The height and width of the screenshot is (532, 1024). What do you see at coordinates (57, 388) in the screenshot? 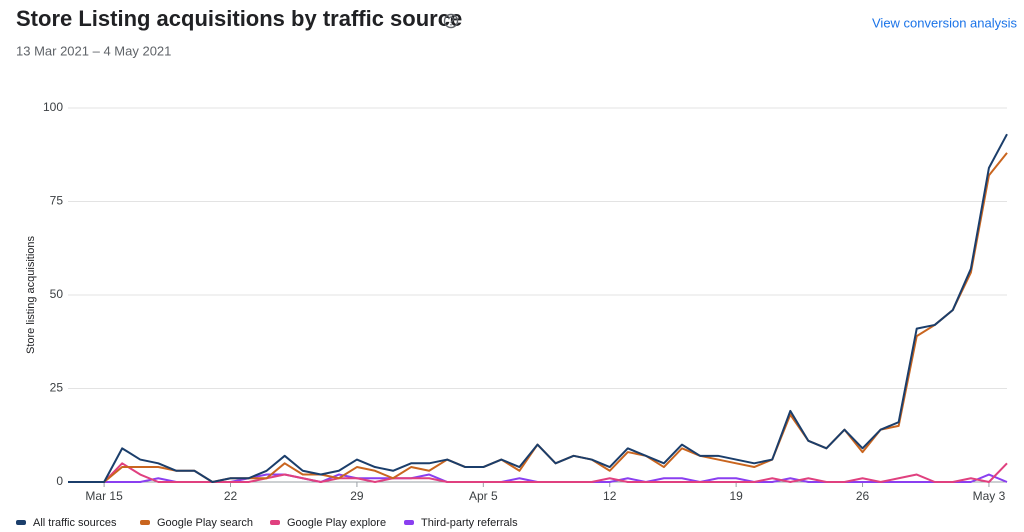
I see `y-tick-label: 25` at bounding box center [57, 388].